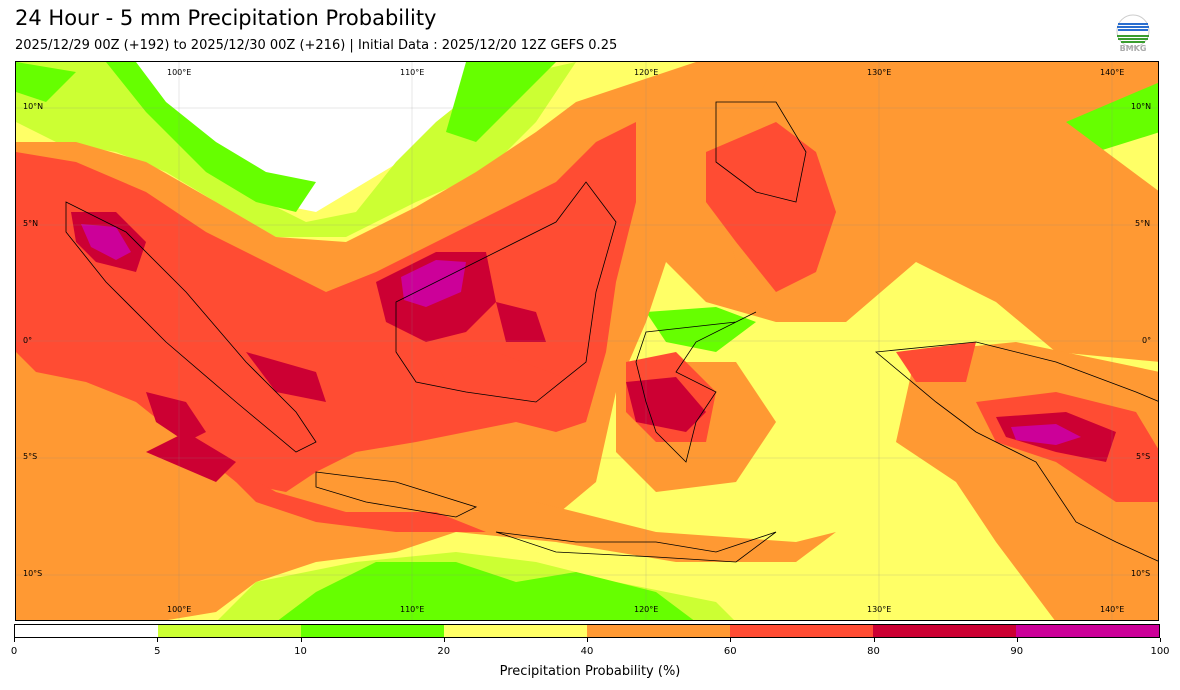 This screenshot has width=1180, height=690. Describe the element at coordinates (157, 651) in the screenshot. I see `colorbar-tick-label: 5` at that location.